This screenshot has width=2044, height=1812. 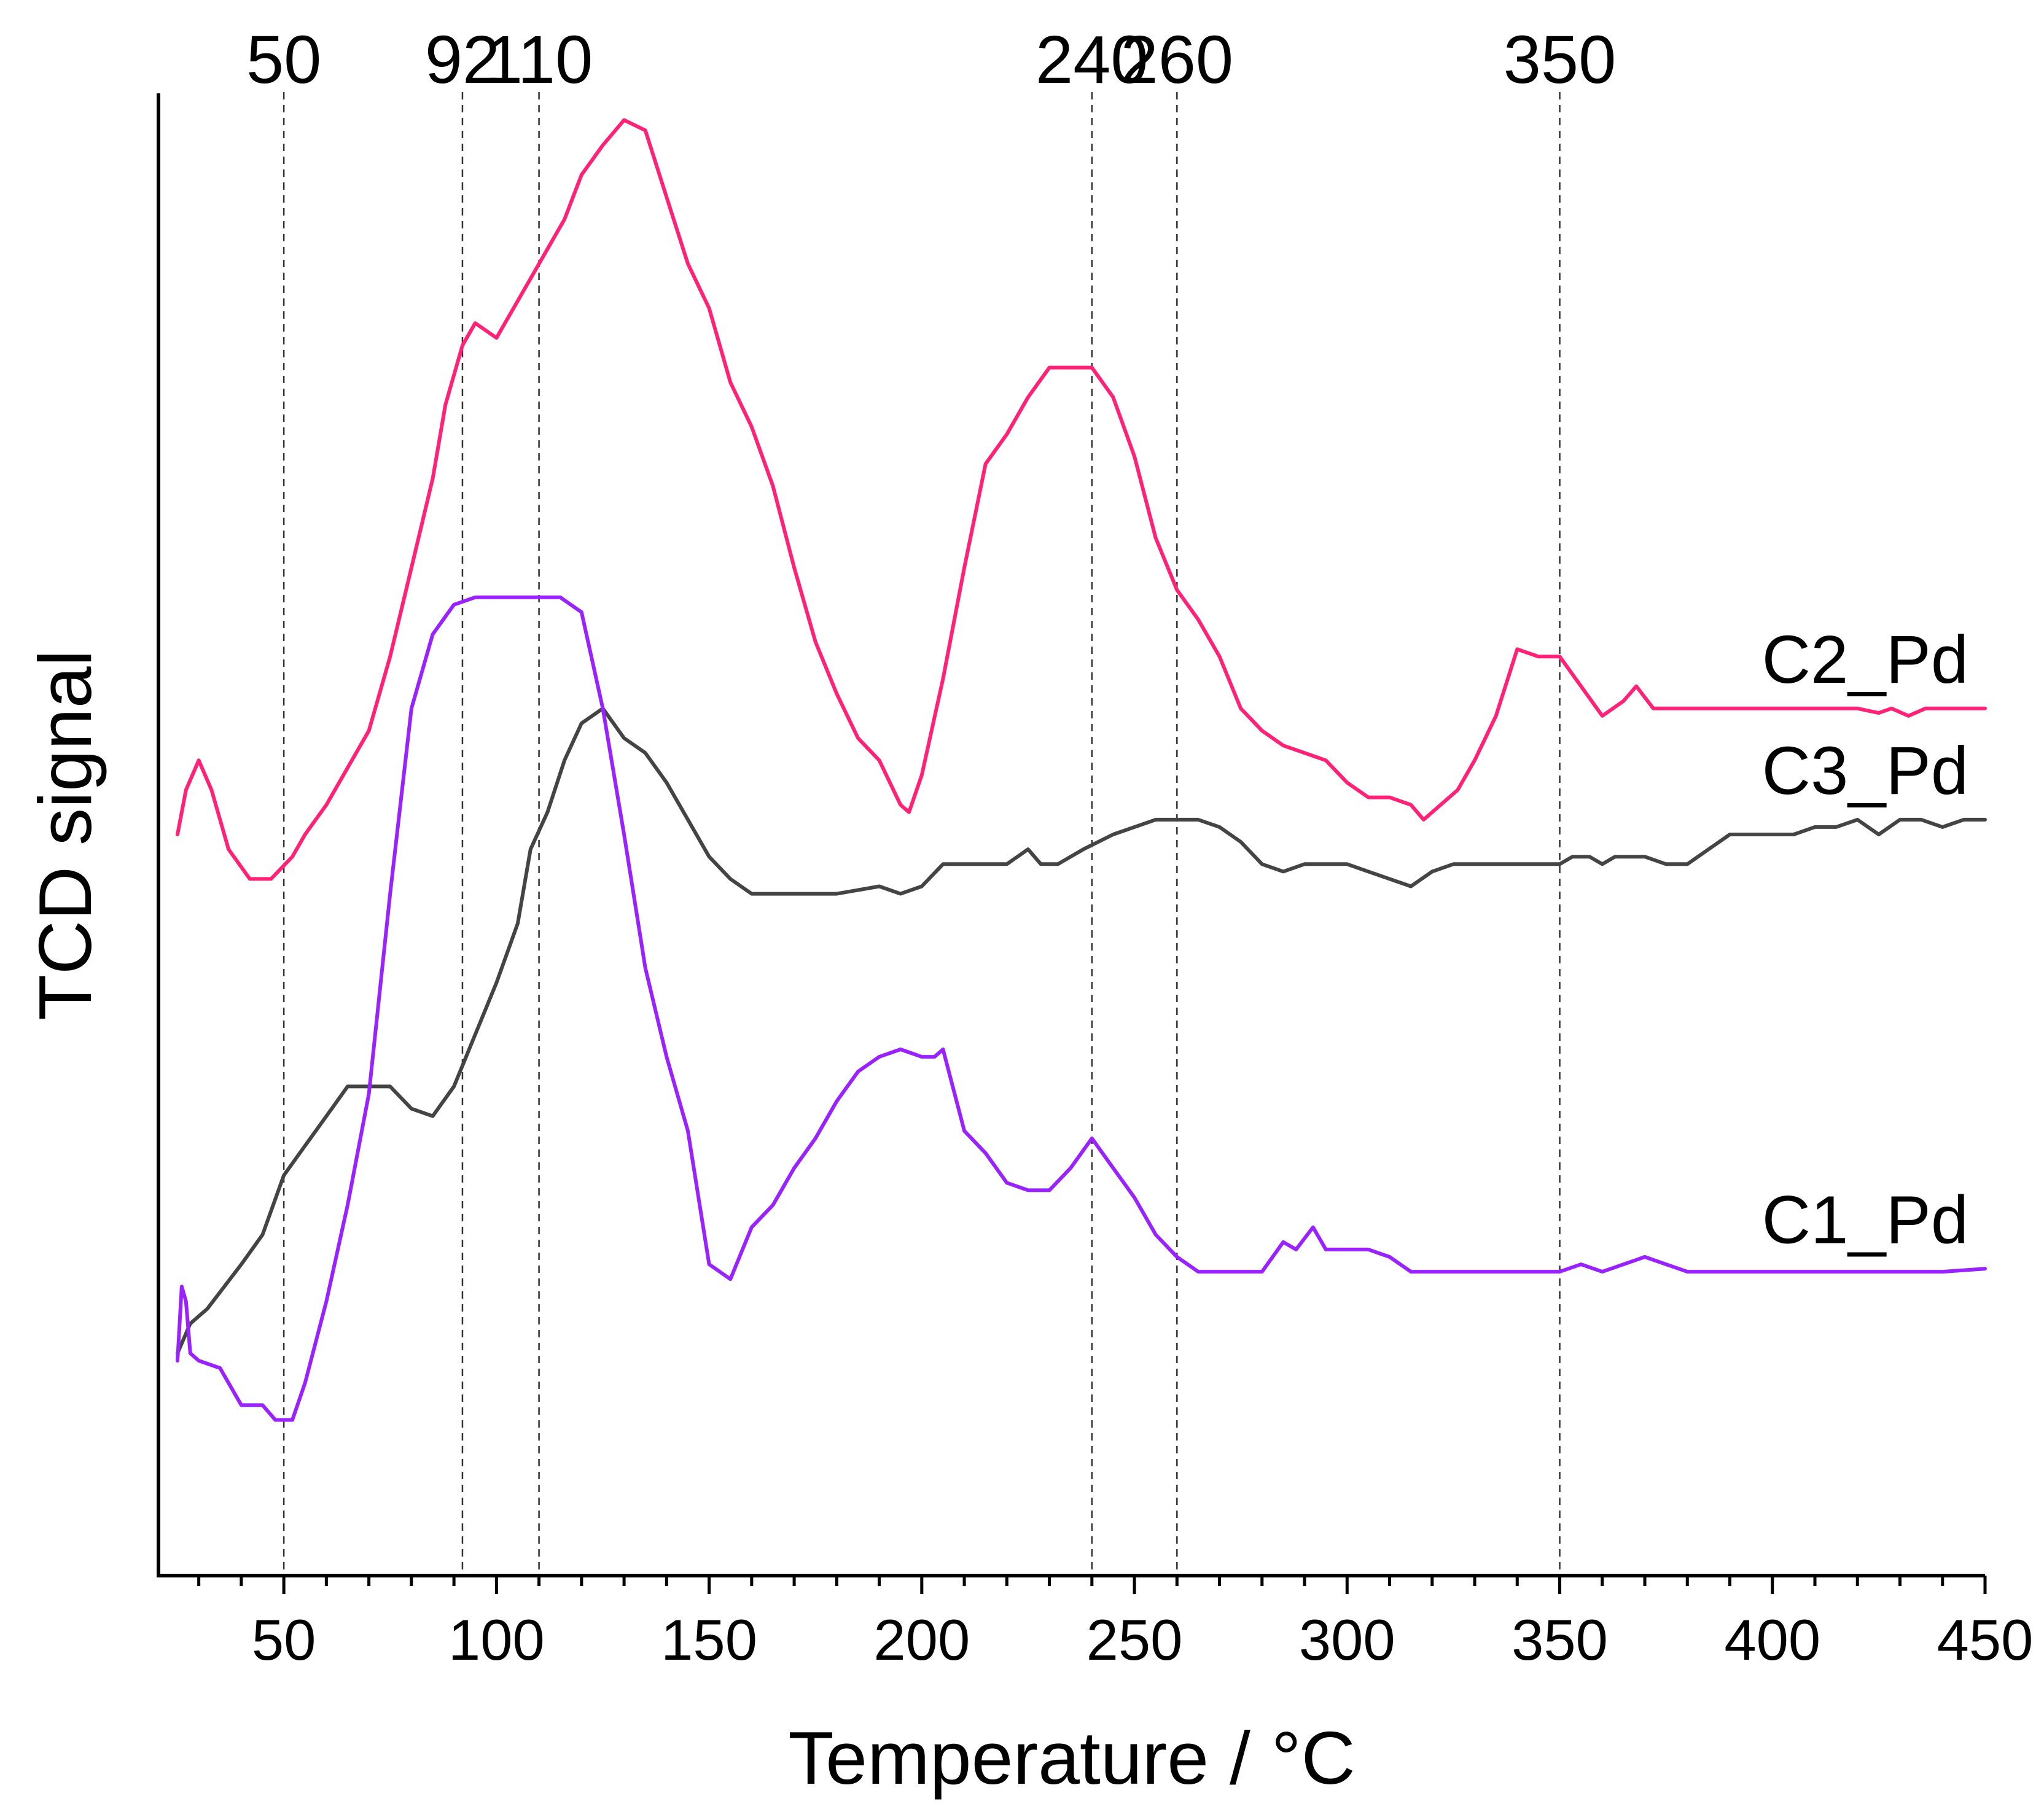 I want to click on series-labels: C2_Pd C3_Pd C1_Pd, so click(x=1865, y=940).